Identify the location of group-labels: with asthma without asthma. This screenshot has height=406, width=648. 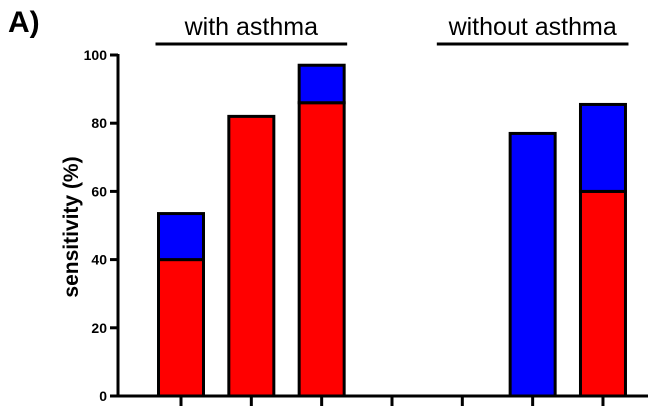
(392, 29).